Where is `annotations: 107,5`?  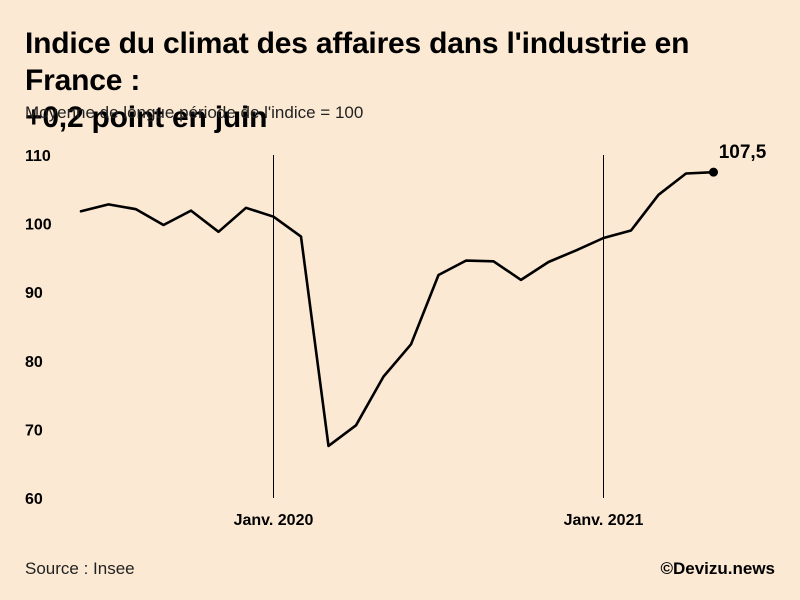 annotations: 107,5 is located at coordinates (738, 159).